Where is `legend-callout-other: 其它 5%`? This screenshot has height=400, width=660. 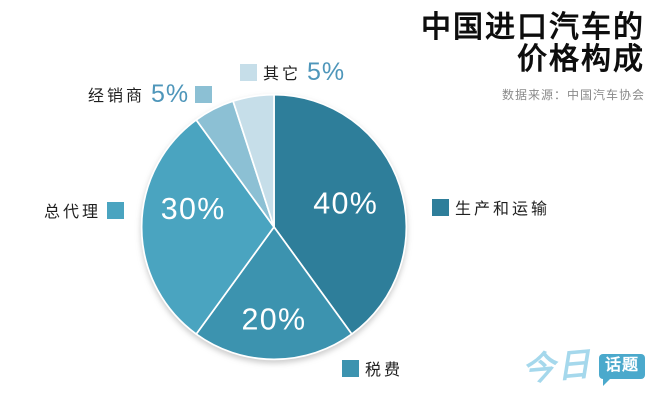
legend-callout-other: 其它 5% is located at coordinates (292, 72).